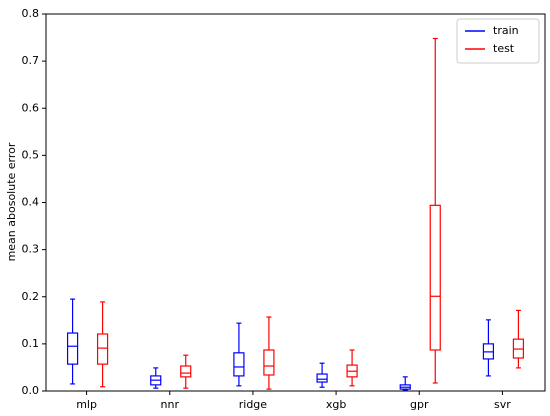  I want to click on x-tick-label: mlp, so click(86, 404).